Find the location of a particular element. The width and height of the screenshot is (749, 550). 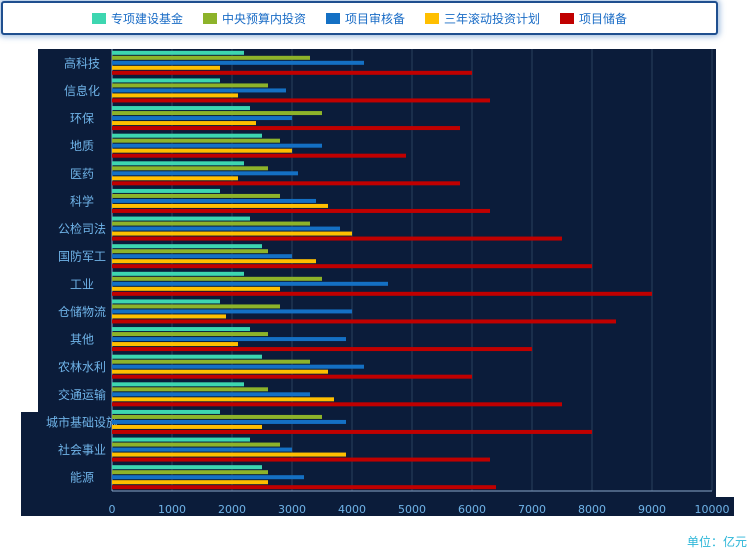

x-tick-label: 8000 is located at coordinates (592, 509).